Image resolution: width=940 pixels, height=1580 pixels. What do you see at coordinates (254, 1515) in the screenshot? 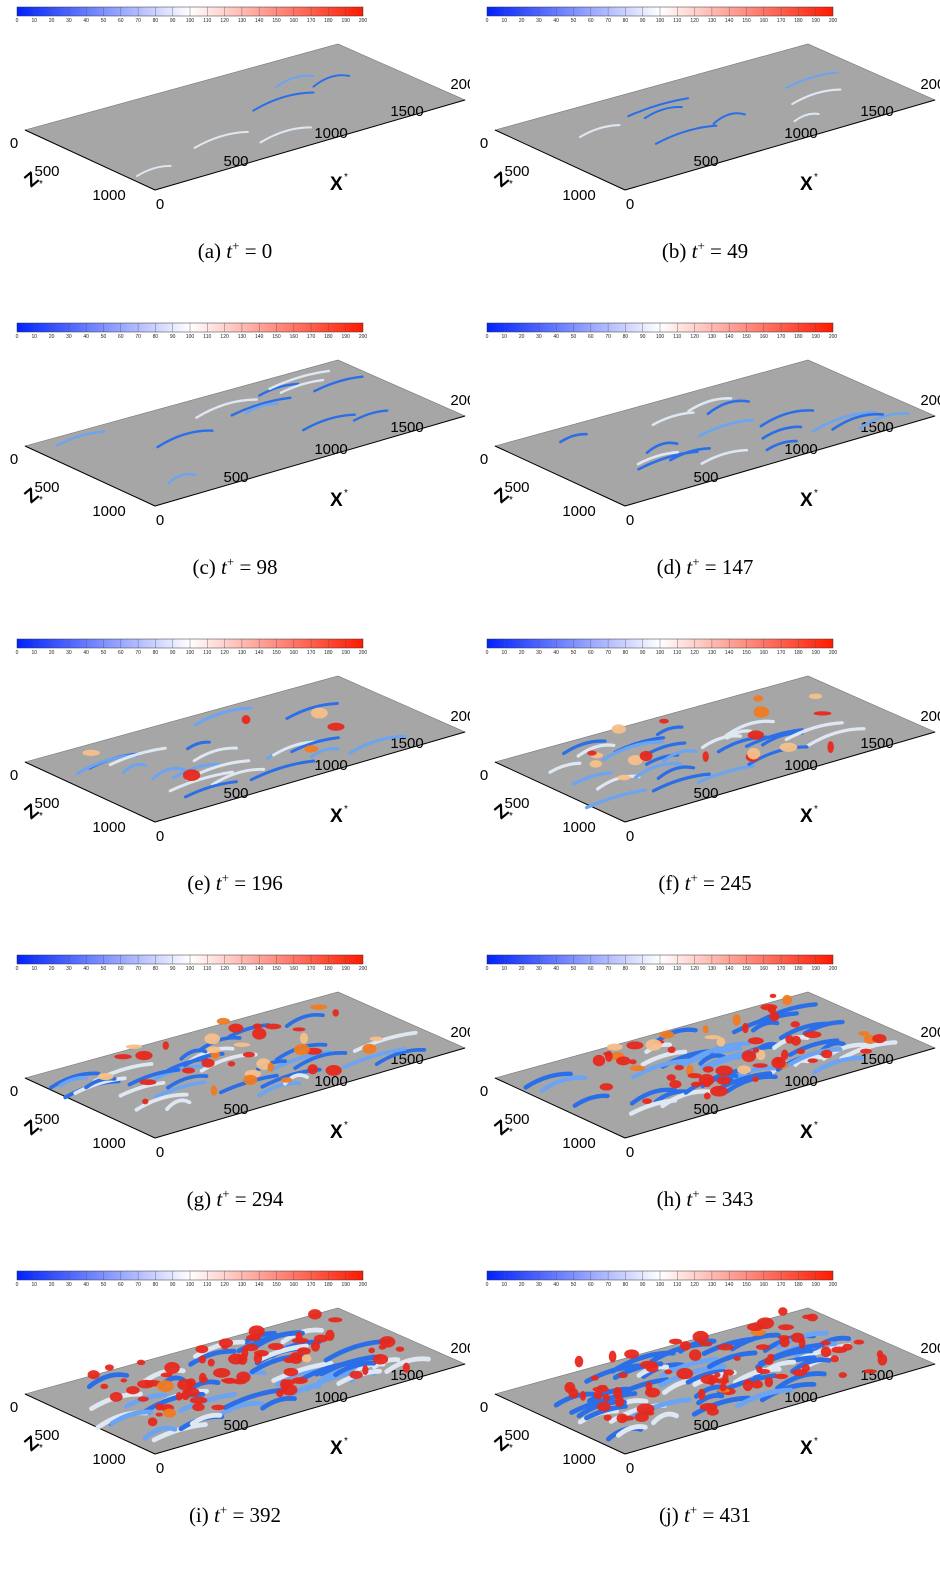
I see `time-value: = 392` at bounding box center [254, 1515].